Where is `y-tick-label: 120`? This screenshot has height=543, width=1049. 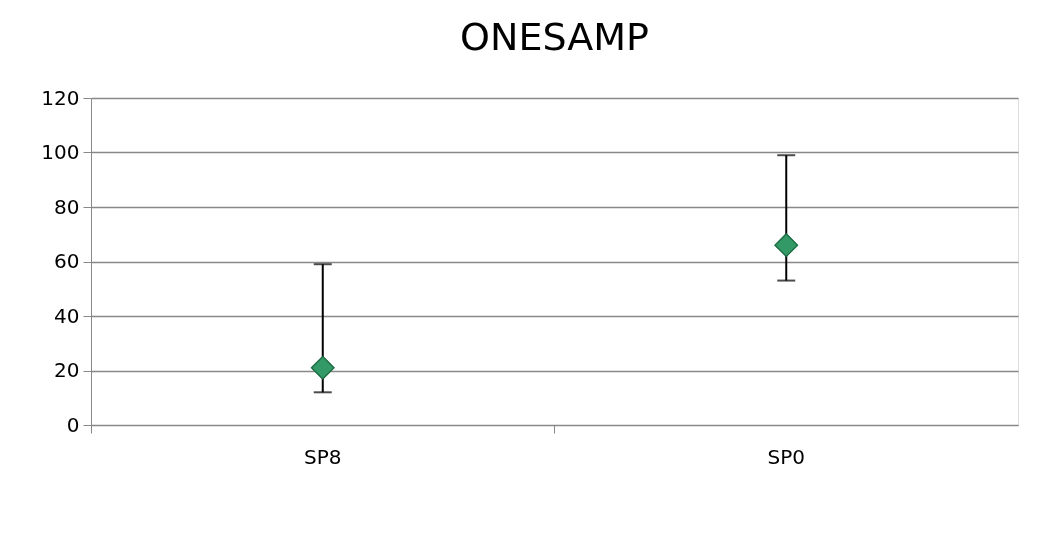 y-tick-label: 120 is located at coordinates (60, 97).